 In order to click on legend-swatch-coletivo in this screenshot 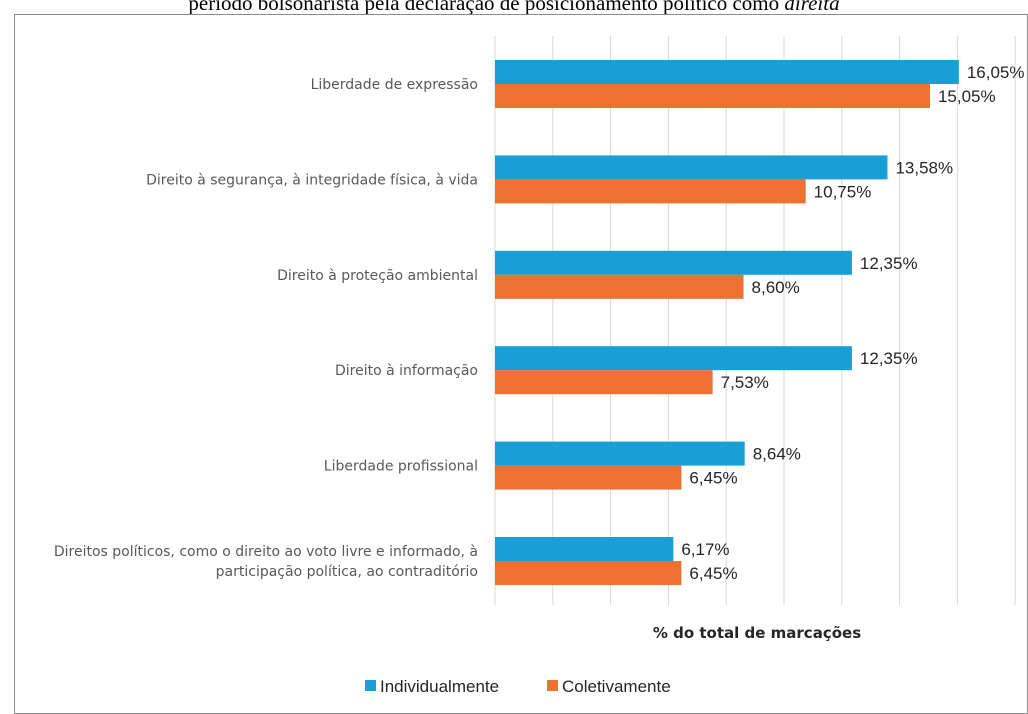, I will do `click(552, 685)`.